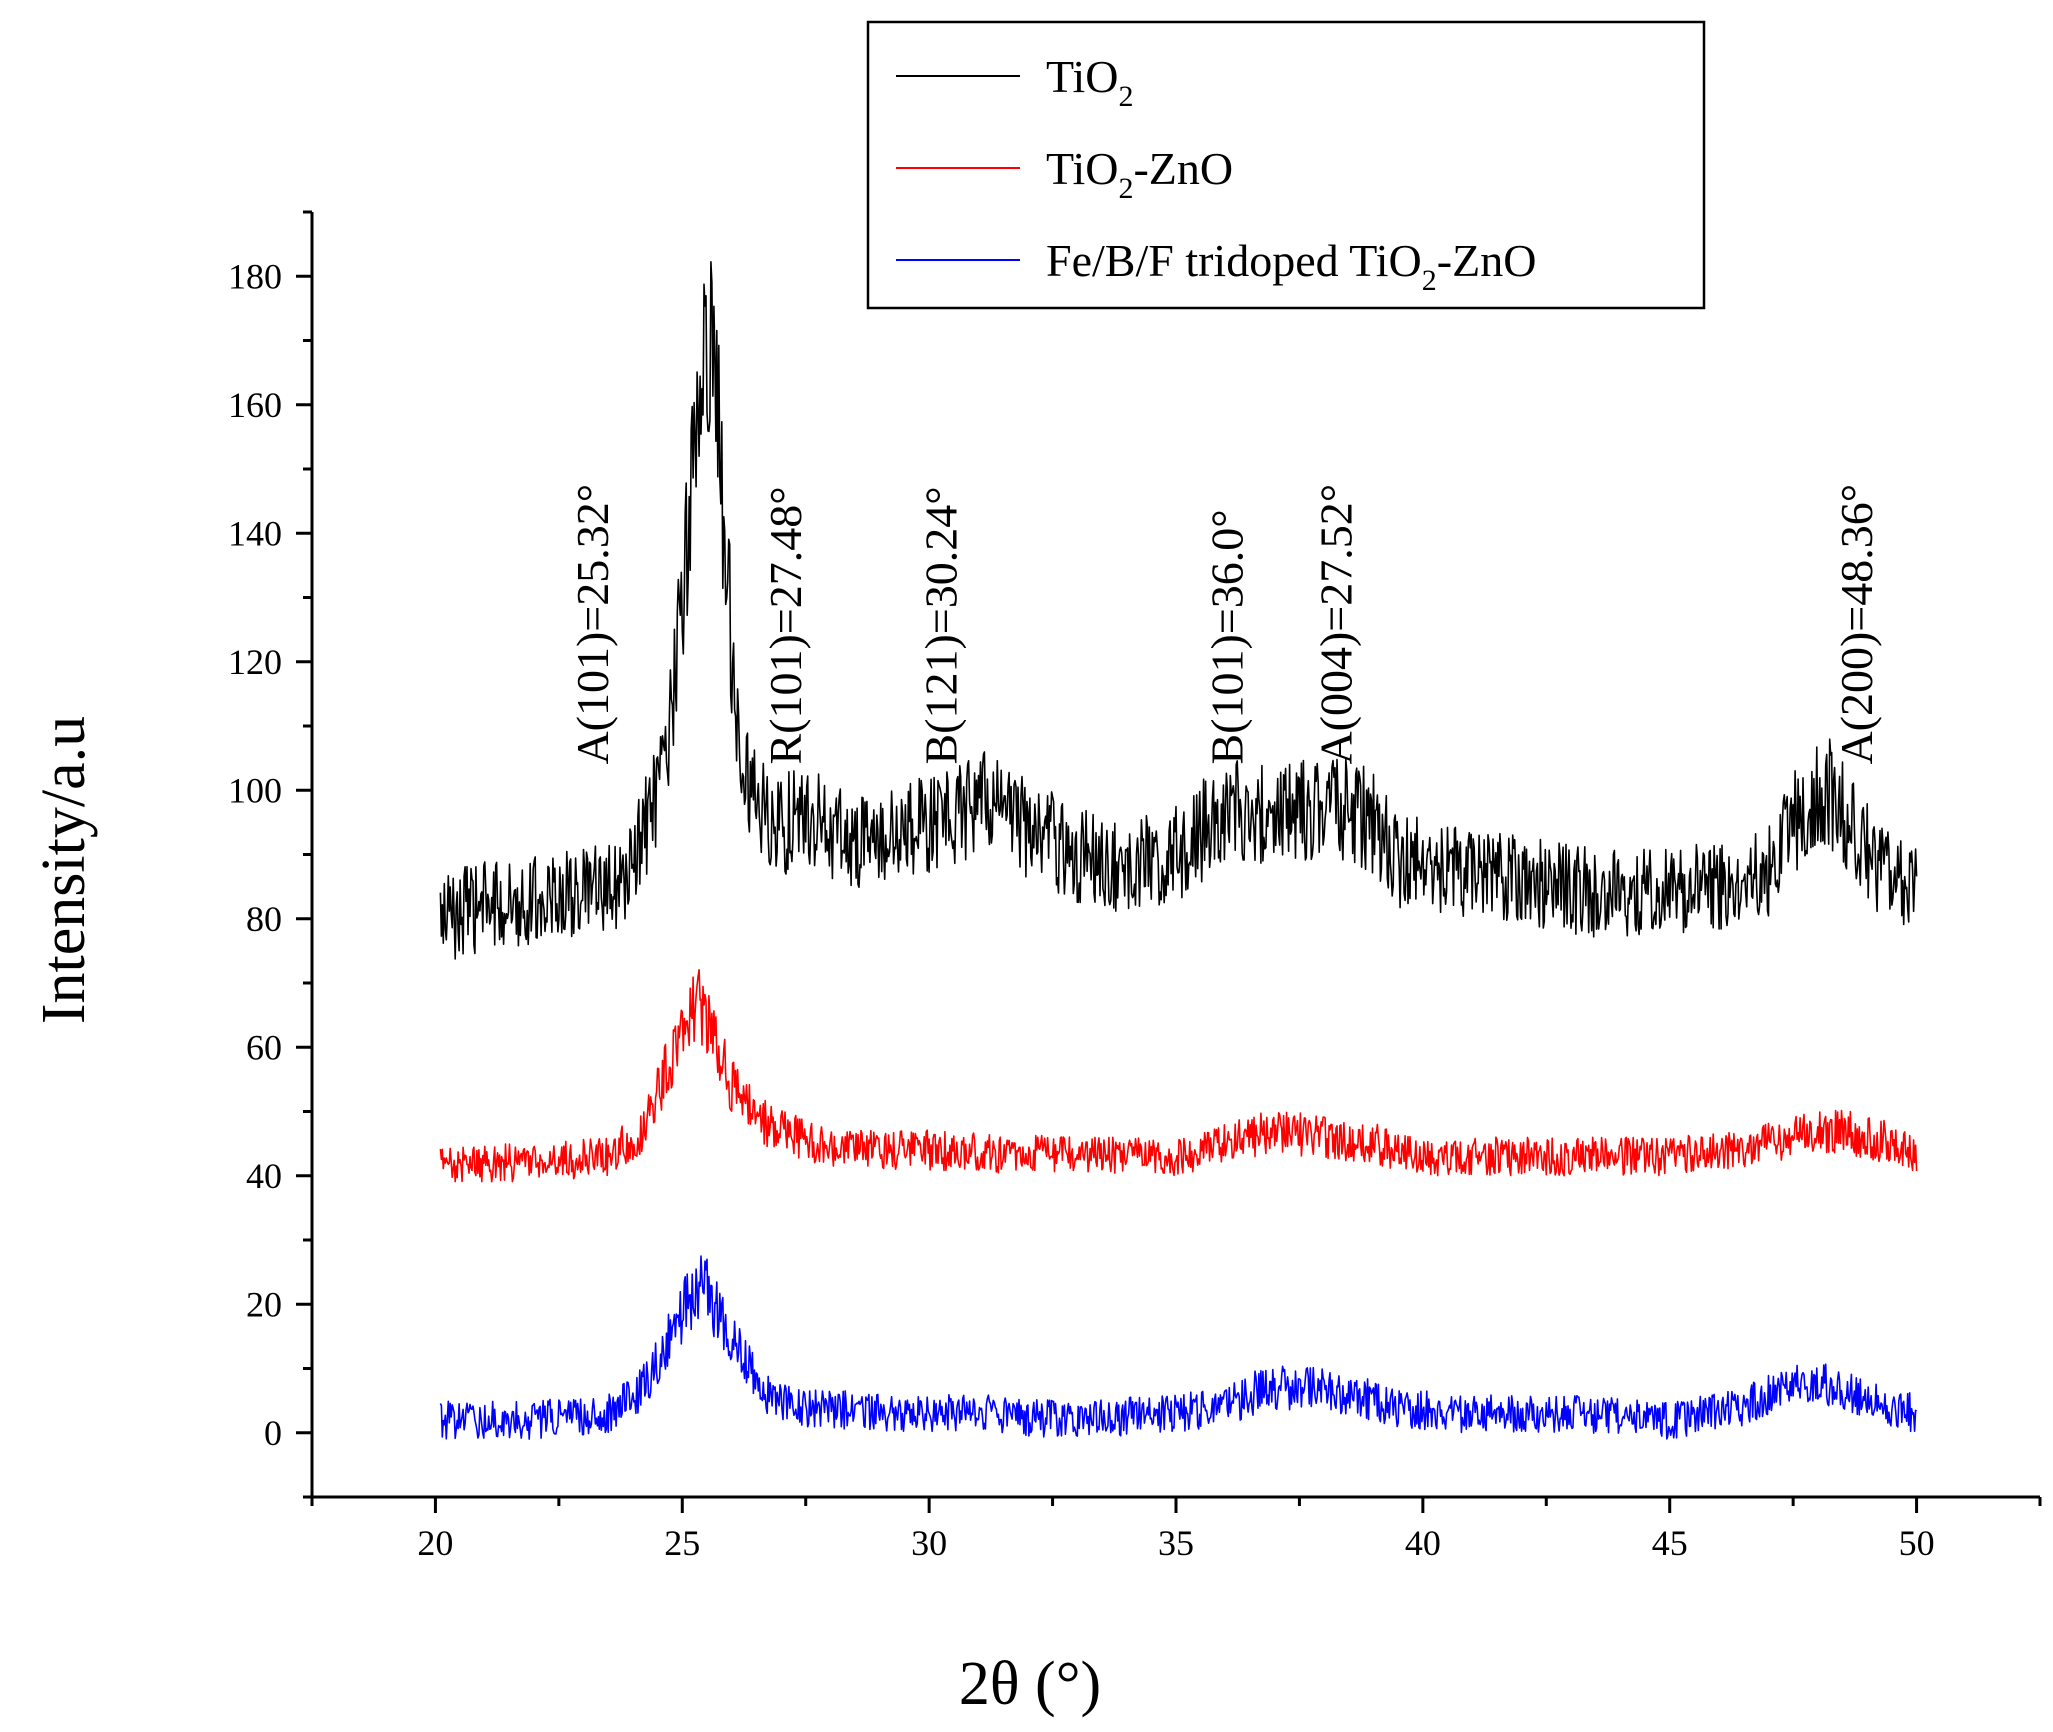 The height and width of the screenshot is (1732, 2053). What do you see at coordinates (785, 625) in the screenshot?
I see `peak-annotation: R(101)=27.48°` at bounding box center [785, 625].